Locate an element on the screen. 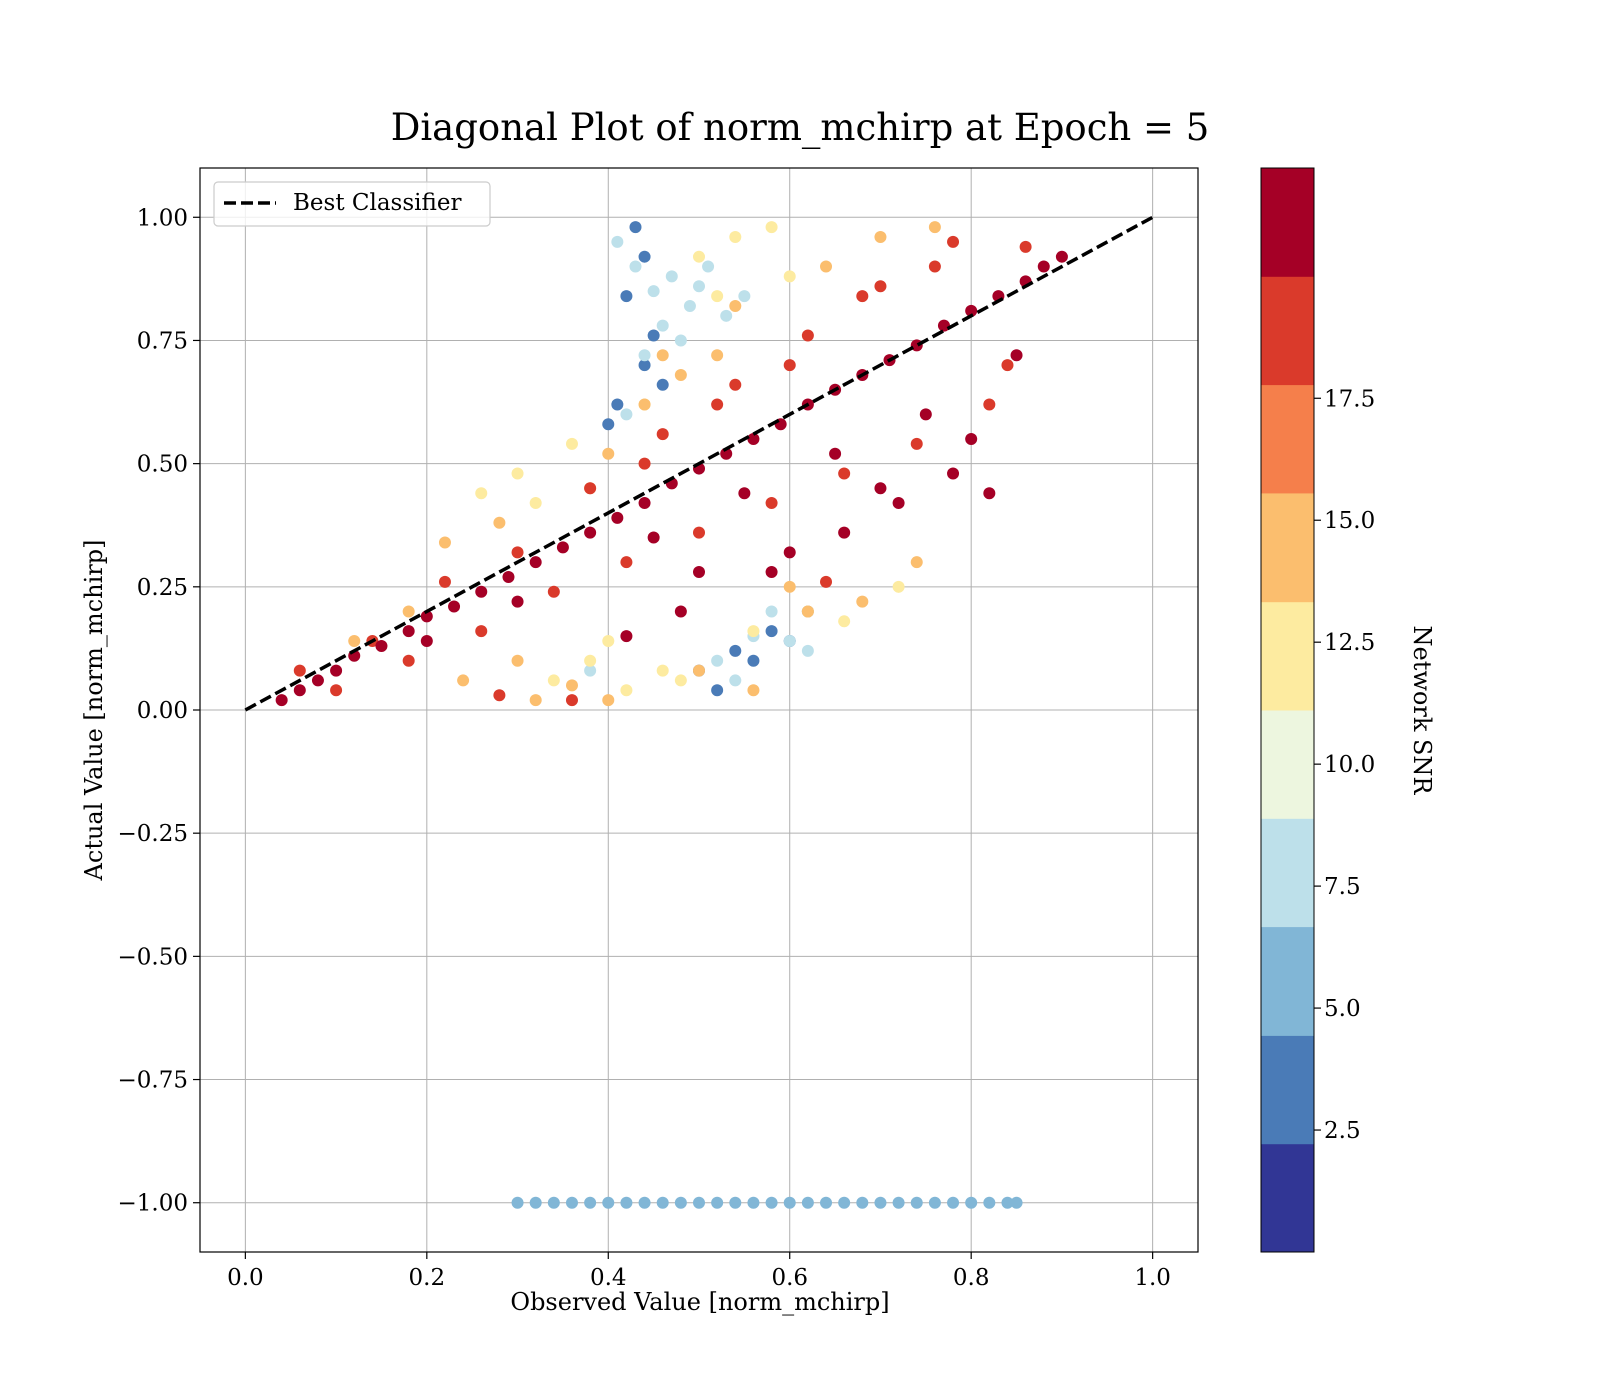 This screenshot has width=1600, height=1400. colorbar-tick-label: 7.5 is located at coordinates (1342, 887).